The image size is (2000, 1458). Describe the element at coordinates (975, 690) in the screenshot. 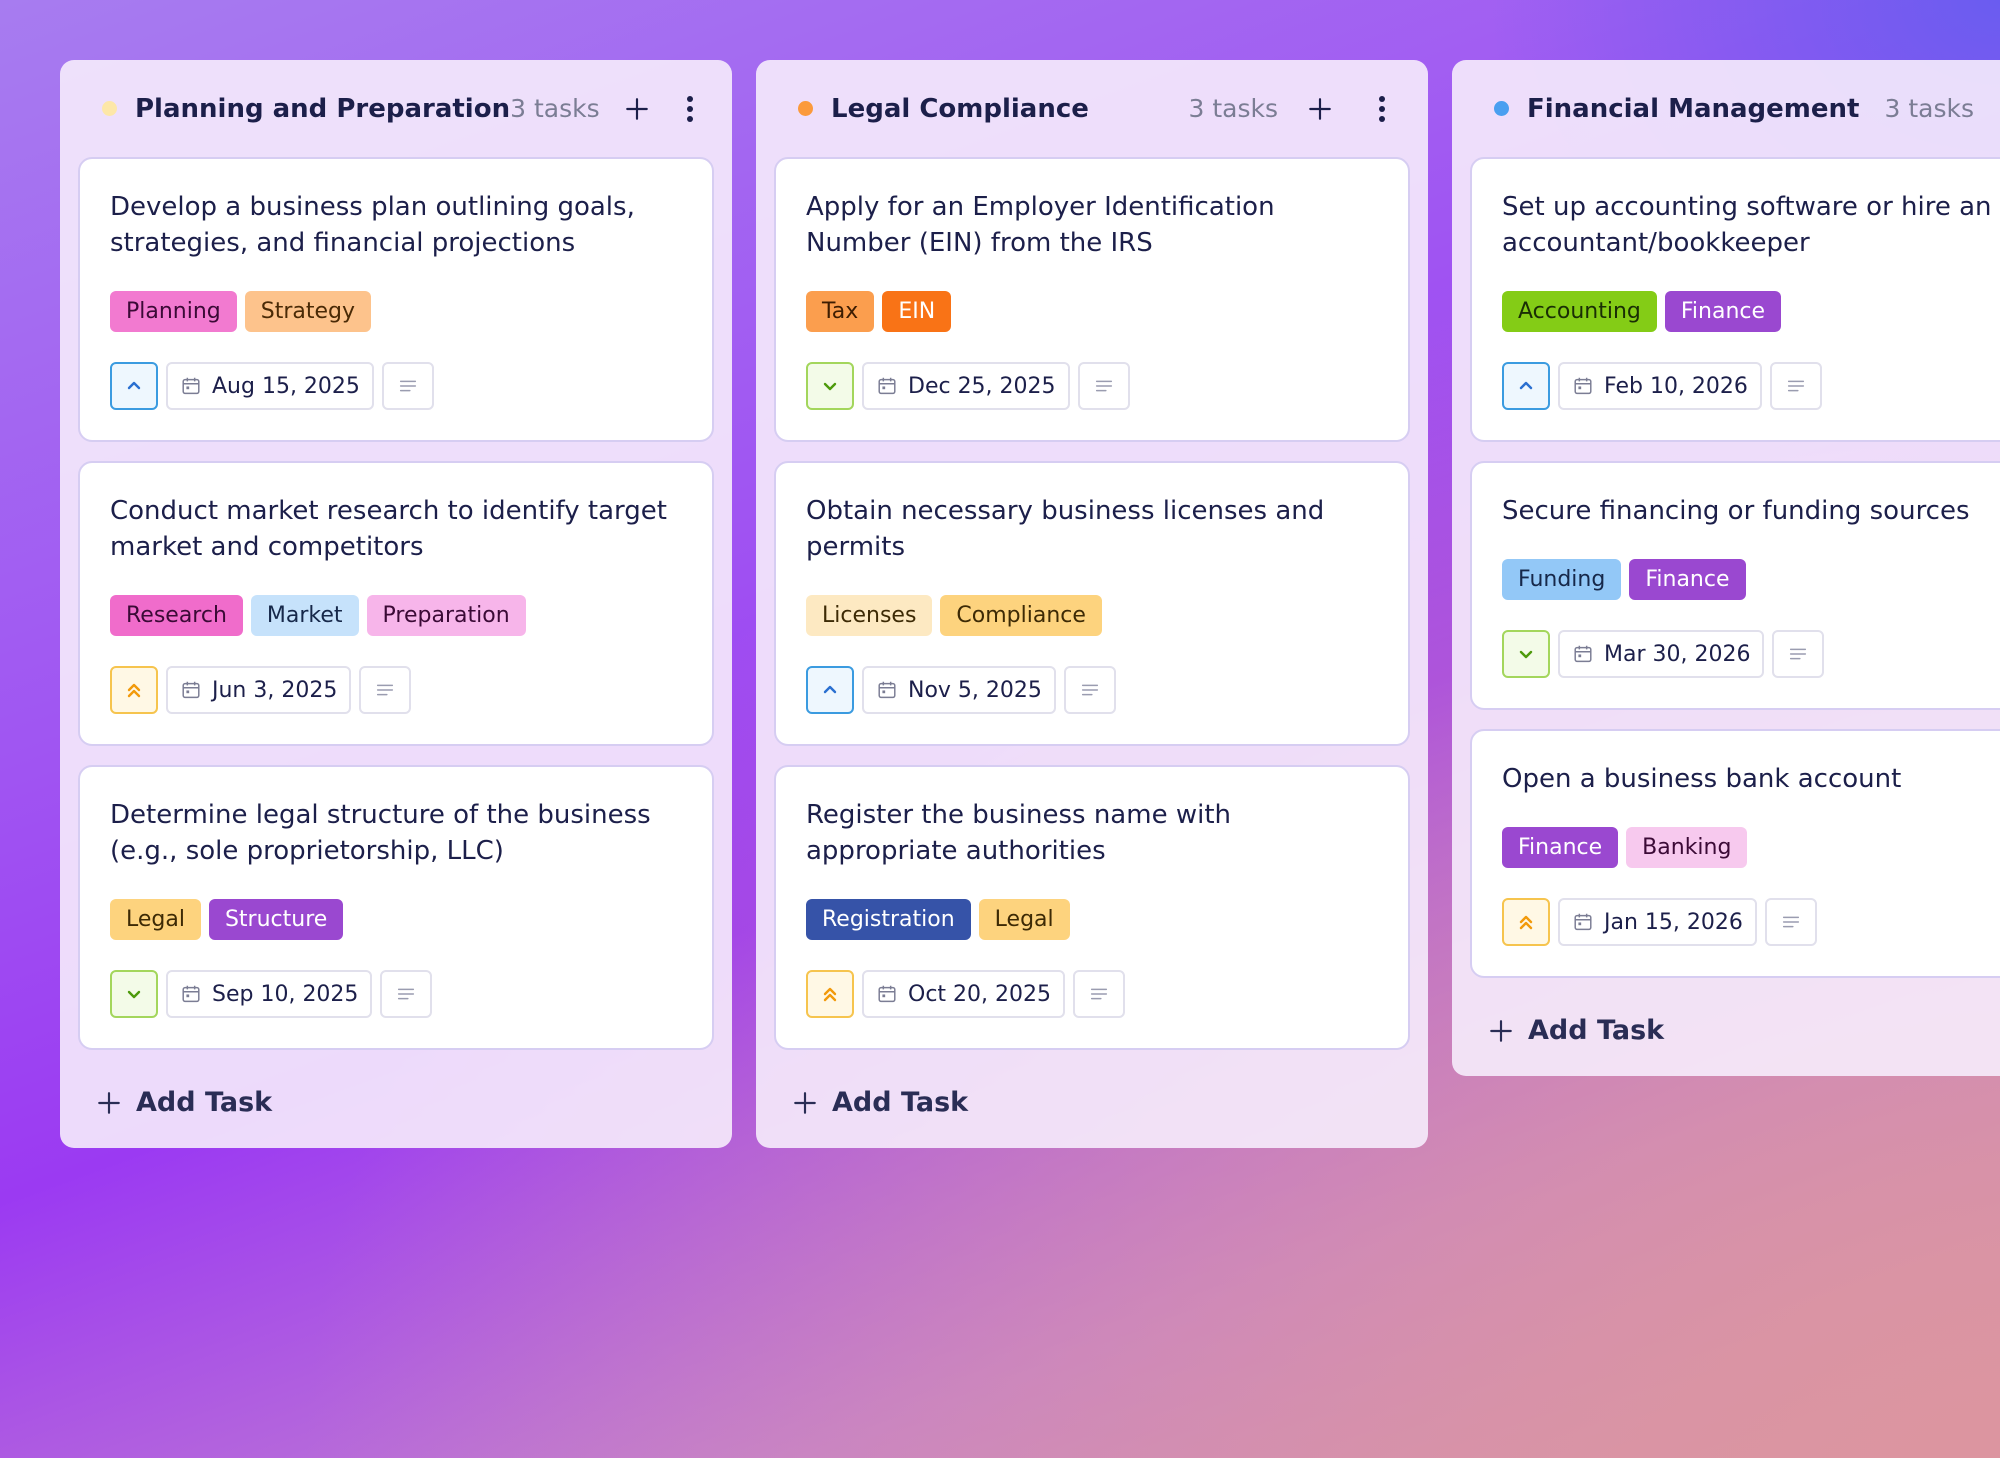

I see `date-text: Nov 5, 2025` at that location.